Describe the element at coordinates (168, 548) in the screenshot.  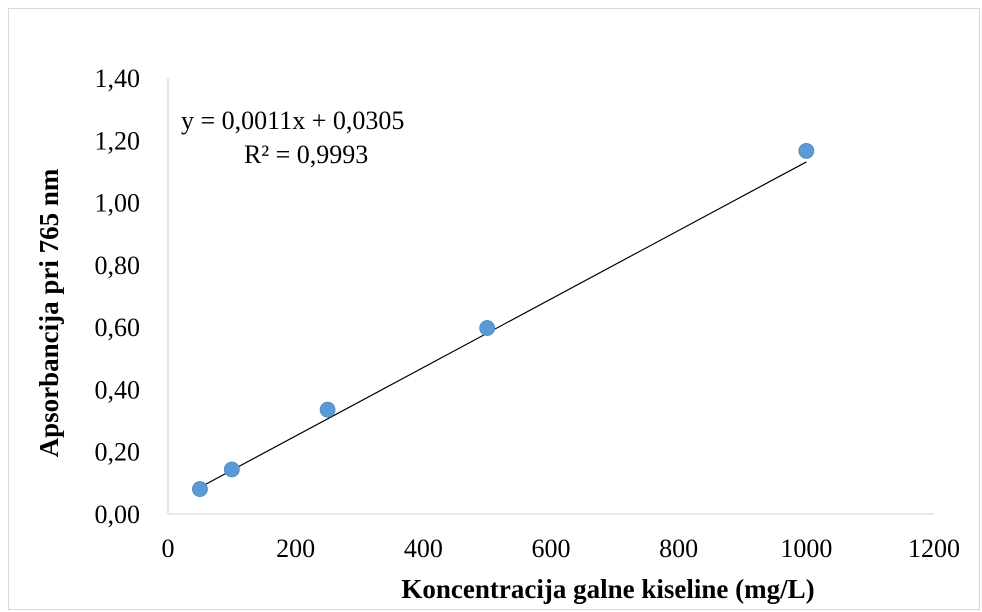
I see `x-tick-label: 0` at that location.